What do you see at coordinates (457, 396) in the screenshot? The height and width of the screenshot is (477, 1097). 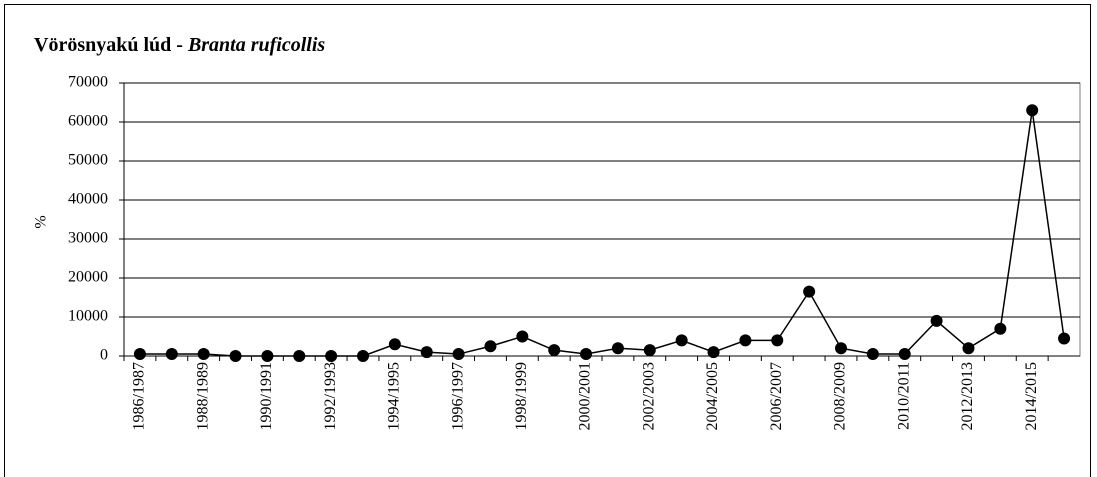 I see `x-tick-label: 1996/1997` at bounding box center [457, 396].